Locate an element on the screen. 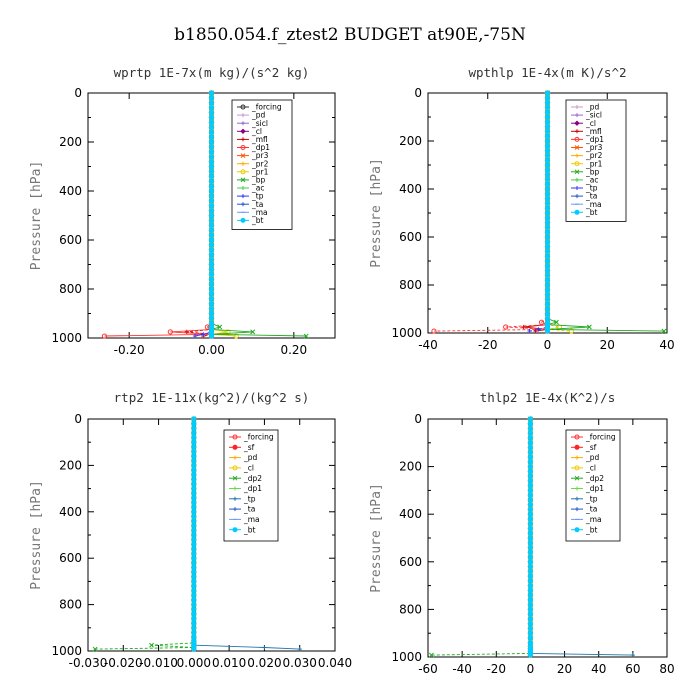  legend-label: _cl is located at coordinates (248, 468).